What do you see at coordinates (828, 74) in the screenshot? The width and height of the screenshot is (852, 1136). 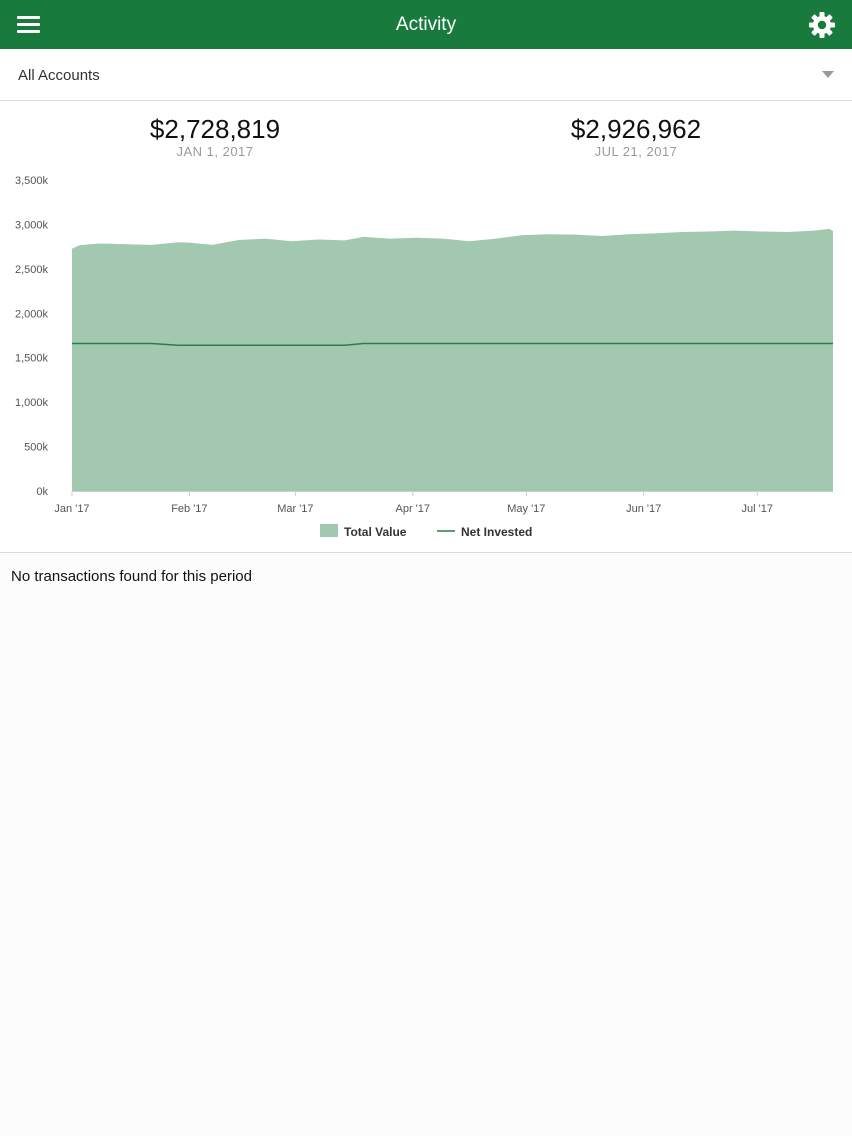 I see `chevron-down-icon` at bounding box center [828, 74].